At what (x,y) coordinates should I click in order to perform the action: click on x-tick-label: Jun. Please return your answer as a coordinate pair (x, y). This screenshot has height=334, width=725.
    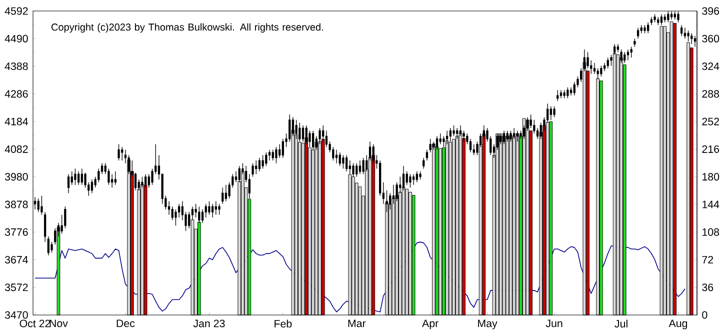
    Looking at the image, I should click on (554, 324).